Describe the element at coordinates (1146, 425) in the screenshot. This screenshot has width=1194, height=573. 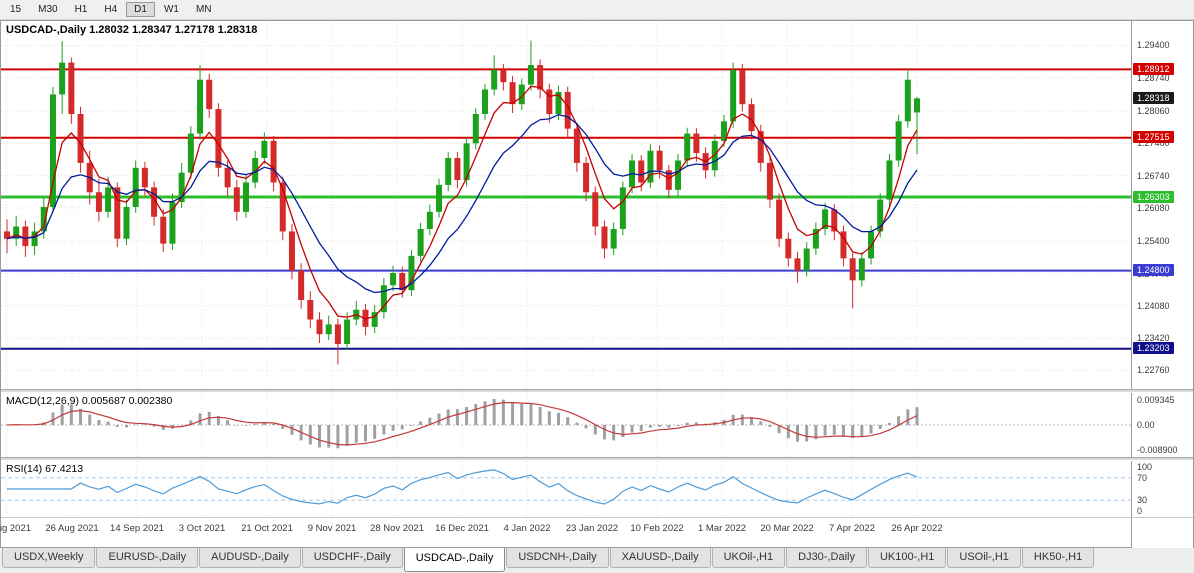
I see `macd-axis-label: 0.00` at that location.